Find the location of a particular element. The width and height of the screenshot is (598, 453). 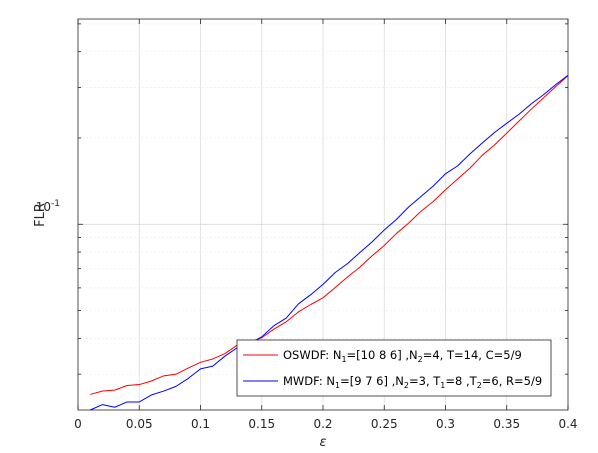

legend-label-oswdf: OSWDF: N1=[10 8 6] ,N2=4, T=14, C=5/9 is located at coordinates (402, 356).